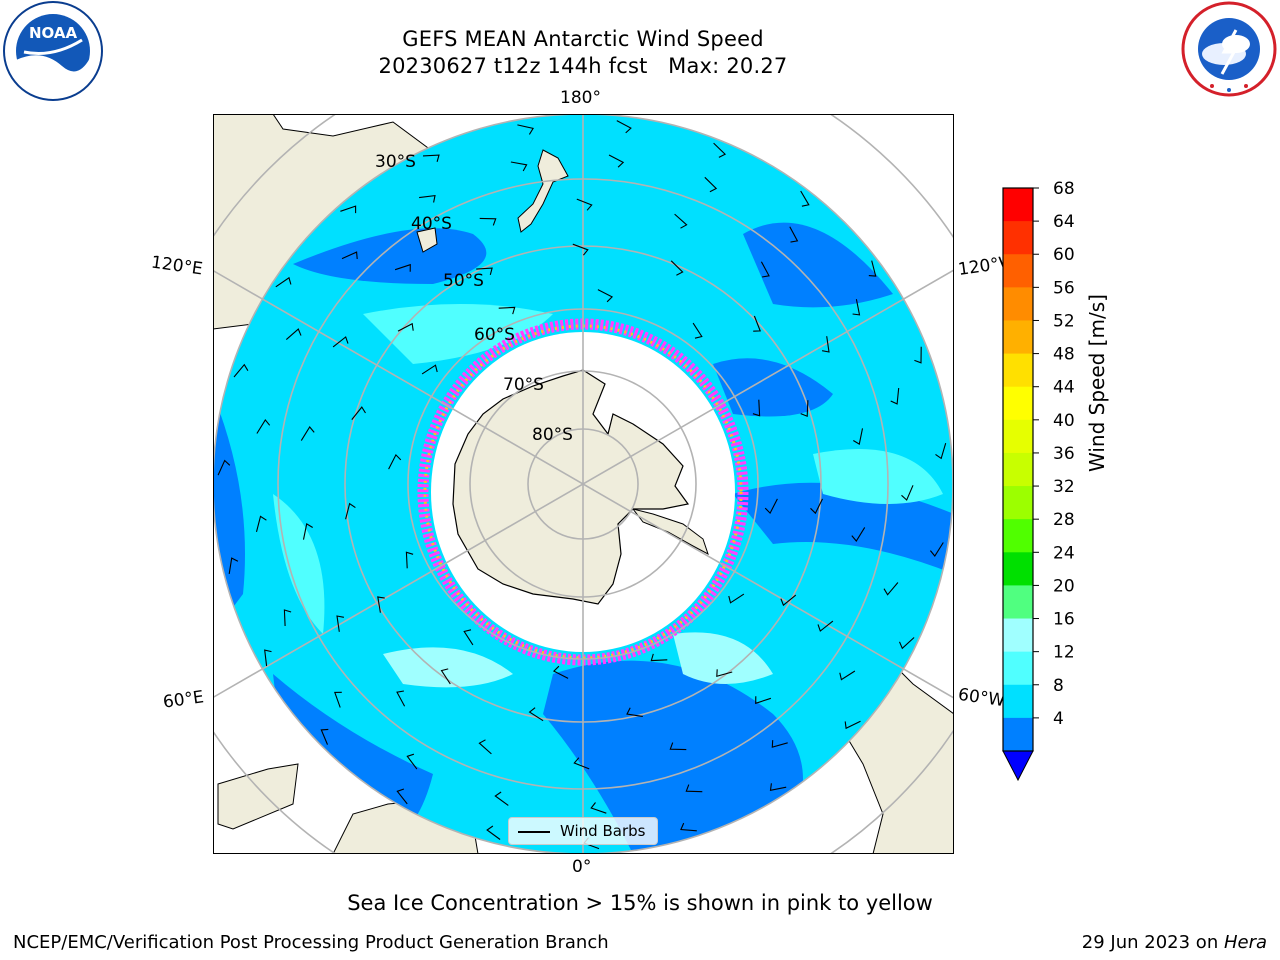 The image size is (1280, 960). Describe the element at coordinates (1064, 288) in the screenshot. I see `colorbar-tick-label: 56` at that location.